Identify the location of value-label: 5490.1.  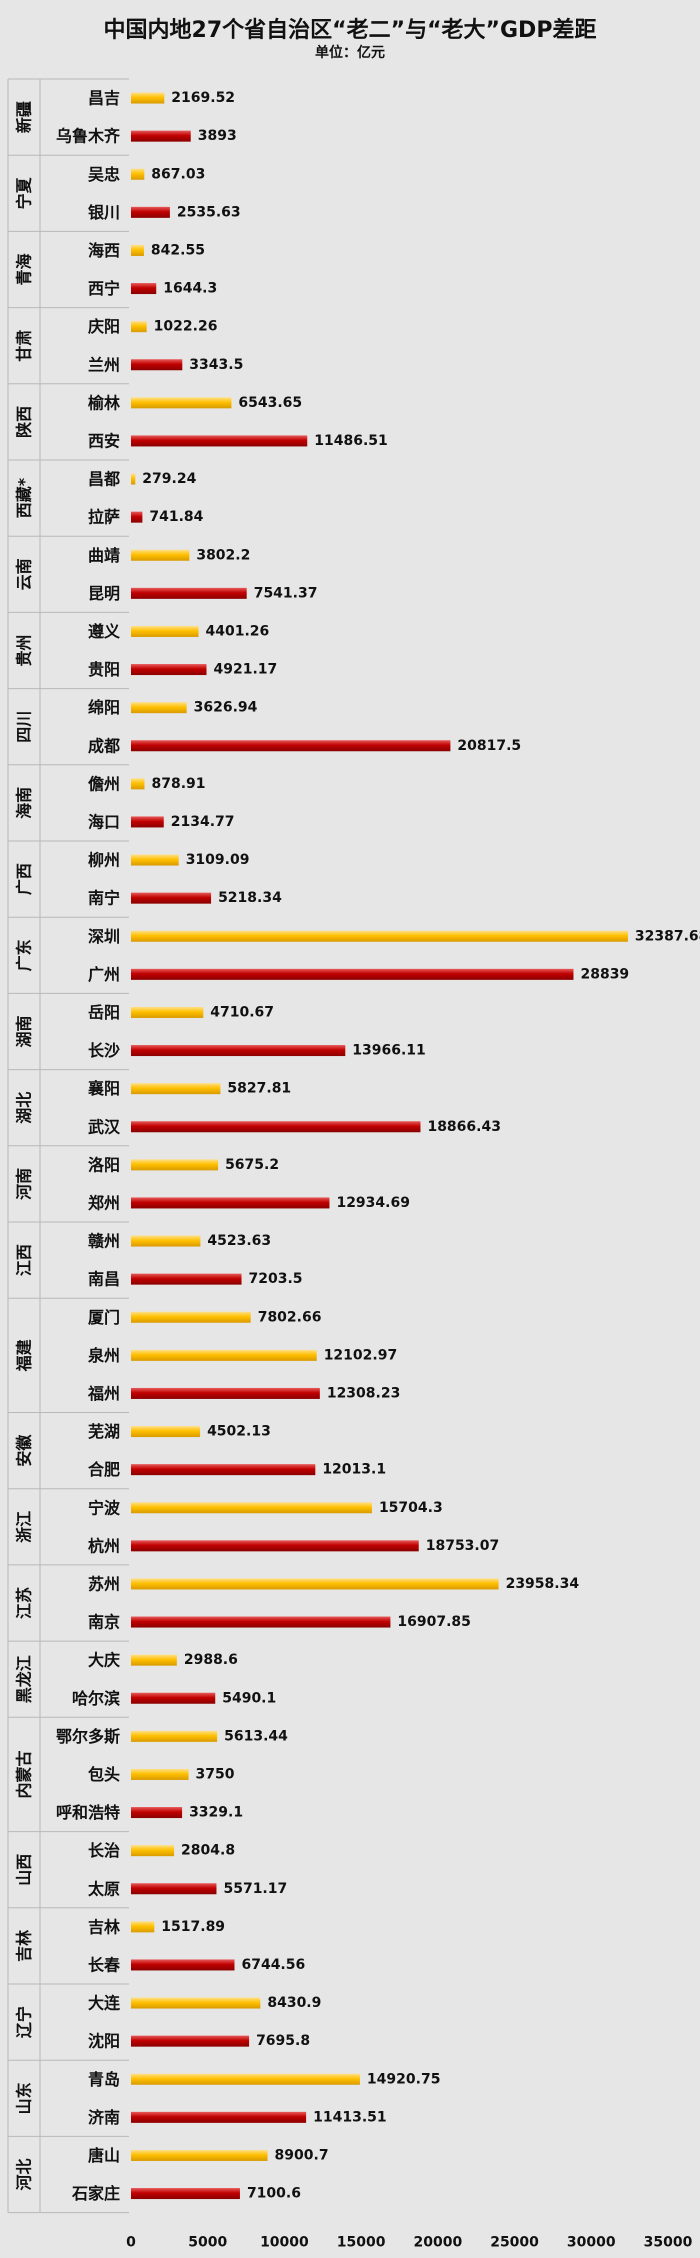
(249, 1698).